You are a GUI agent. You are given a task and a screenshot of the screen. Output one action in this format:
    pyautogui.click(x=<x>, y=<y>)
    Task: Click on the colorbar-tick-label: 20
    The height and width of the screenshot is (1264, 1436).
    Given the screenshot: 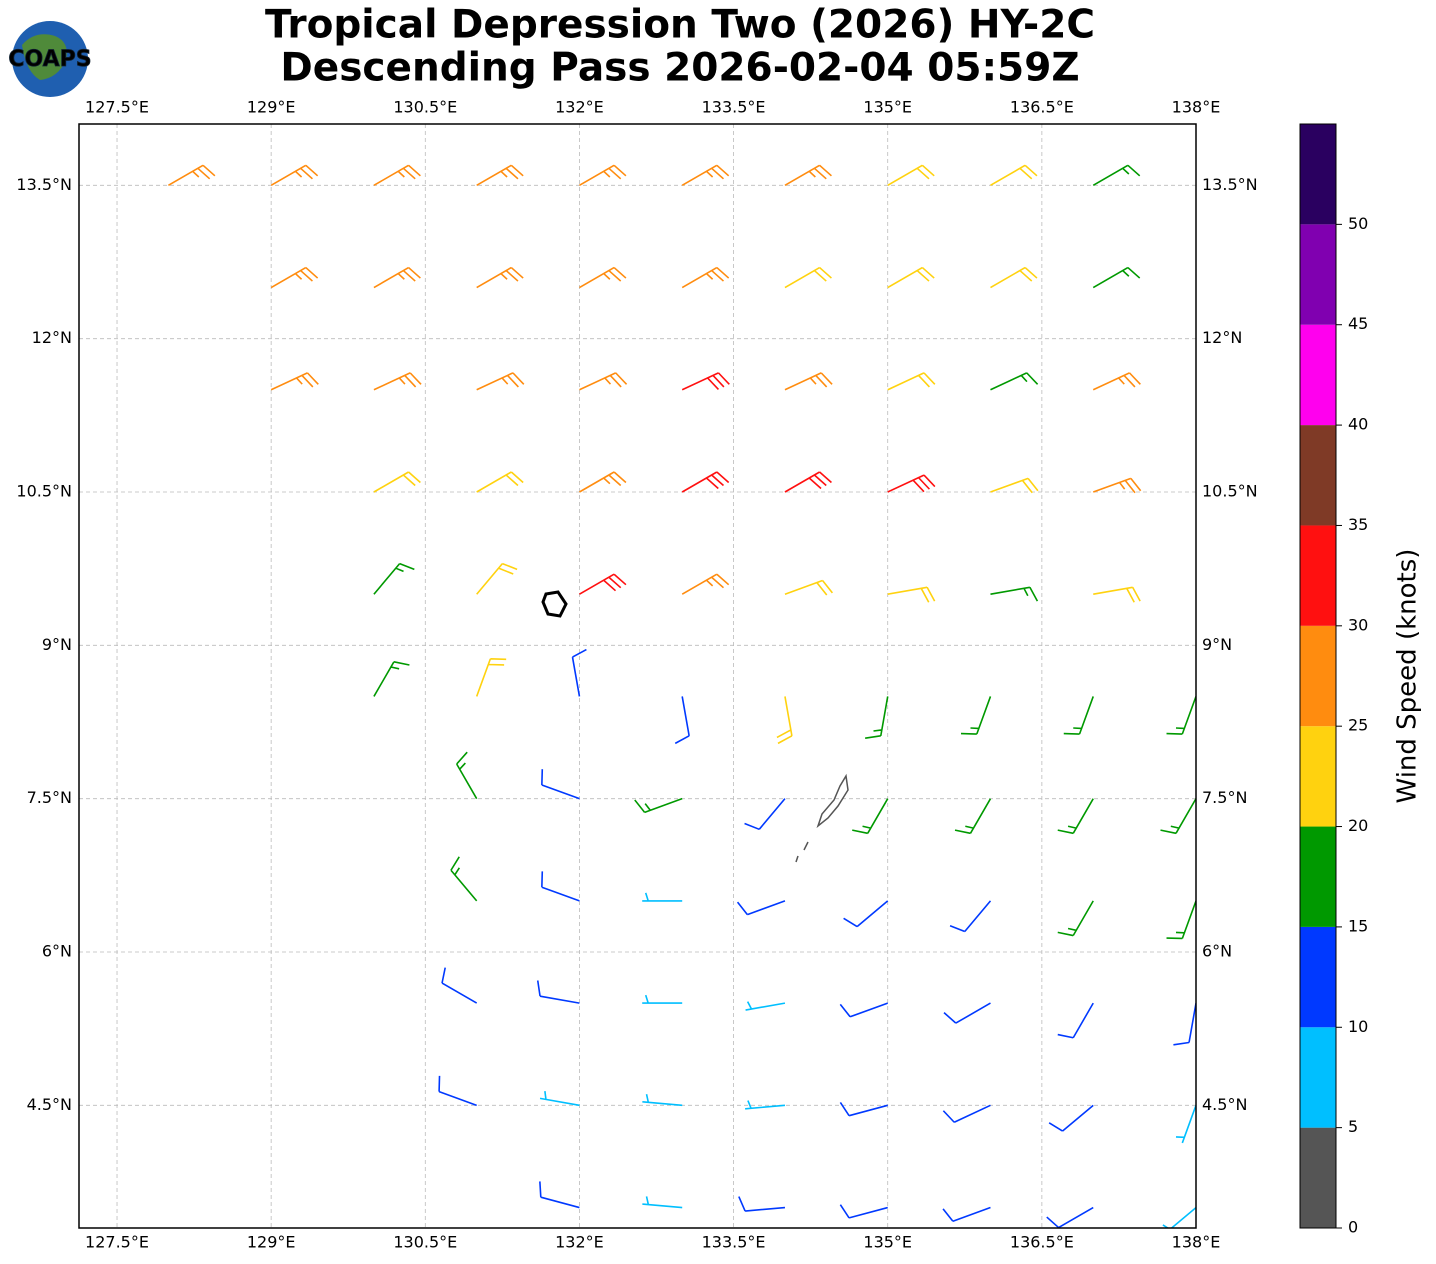 What is the action you would take?
    pyautogui.click(x=1358, y=825)
    